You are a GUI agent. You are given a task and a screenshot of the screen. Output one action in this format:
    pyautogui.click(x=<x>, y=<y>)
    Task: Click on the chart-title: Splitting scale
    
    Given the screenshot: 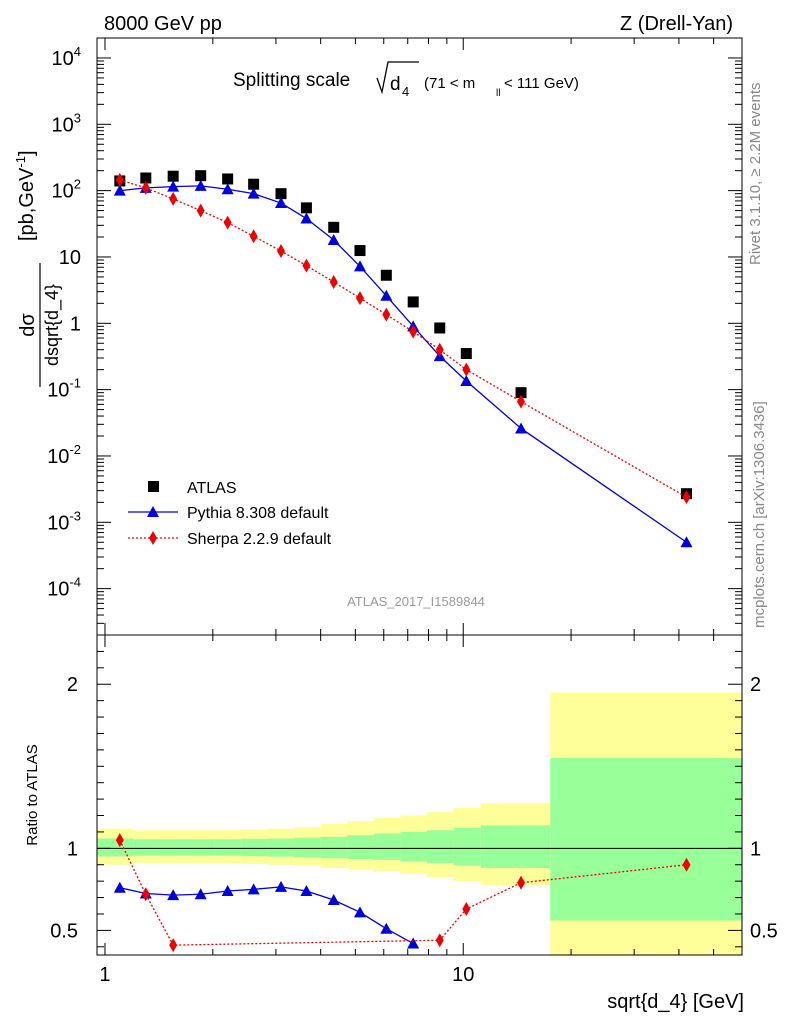 What is the action you would take?
    pyautogui.click(x=291, y=80)
    